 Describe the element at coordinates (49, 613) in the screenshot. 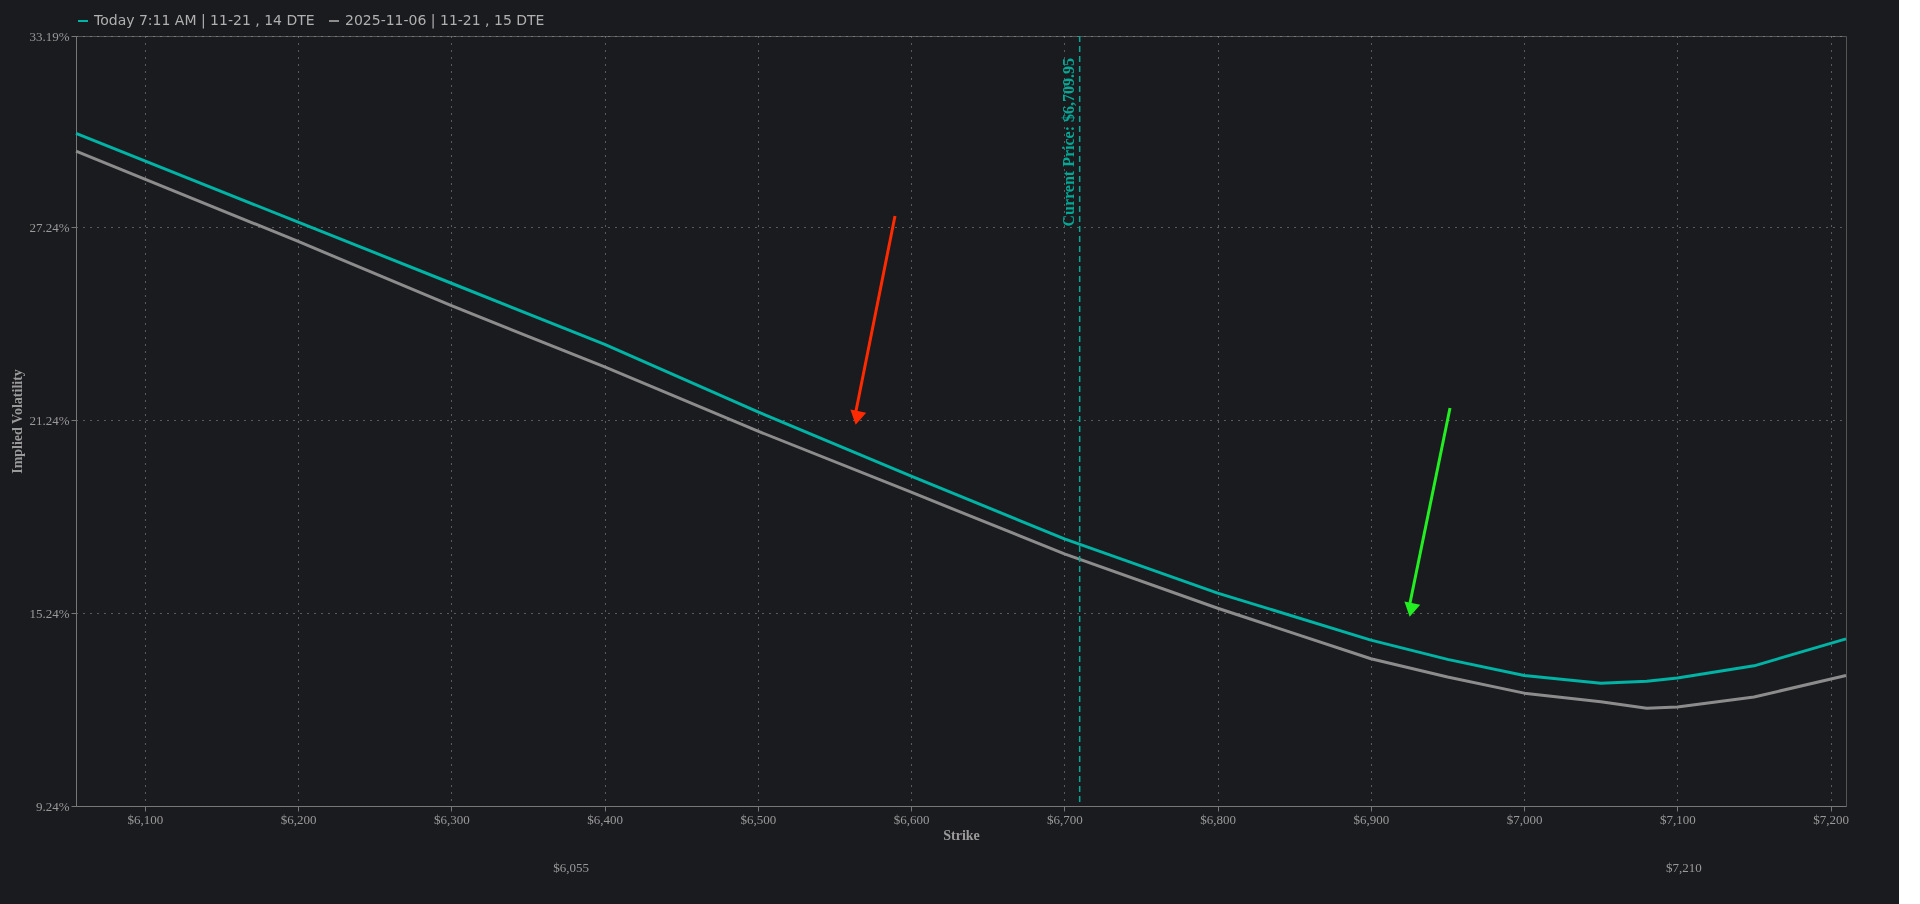

I see `y-tick-label: 15.24%` at that location.